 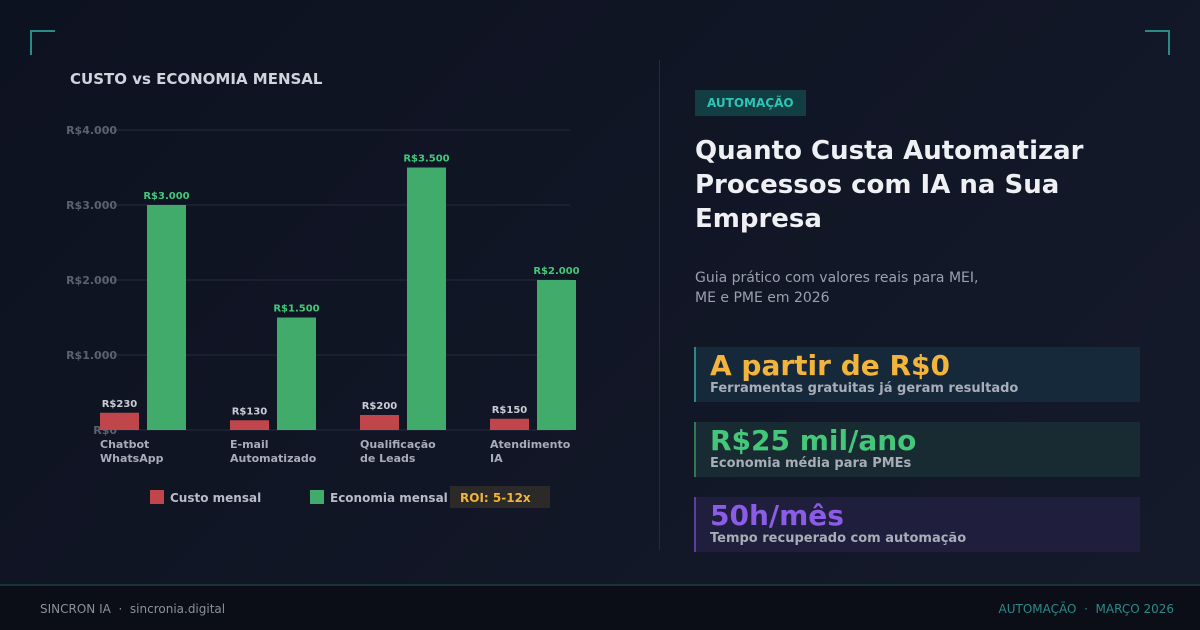 What do you see at coordinates (510, 410) in the screenshot?
I see `data-label: R$150` at bounding box center [510, 410].